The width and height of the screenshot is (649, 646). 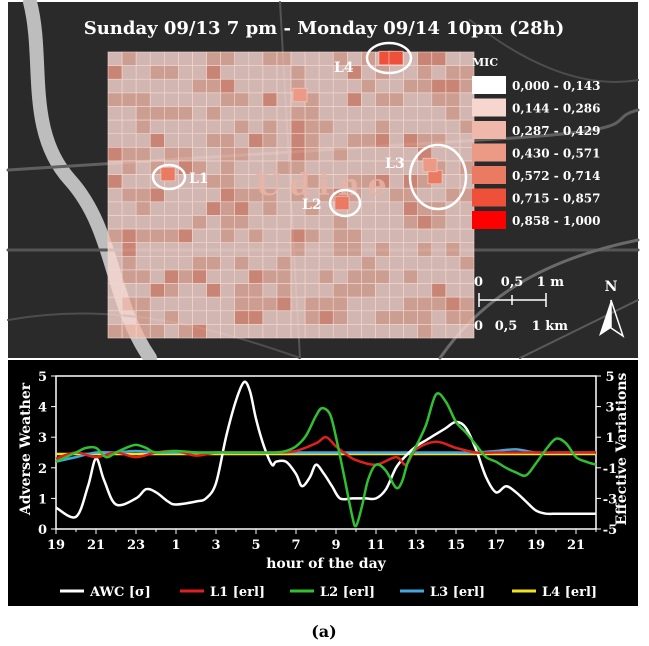 I want to click on heat-cell-hotspot, so click(x=342, y=203).